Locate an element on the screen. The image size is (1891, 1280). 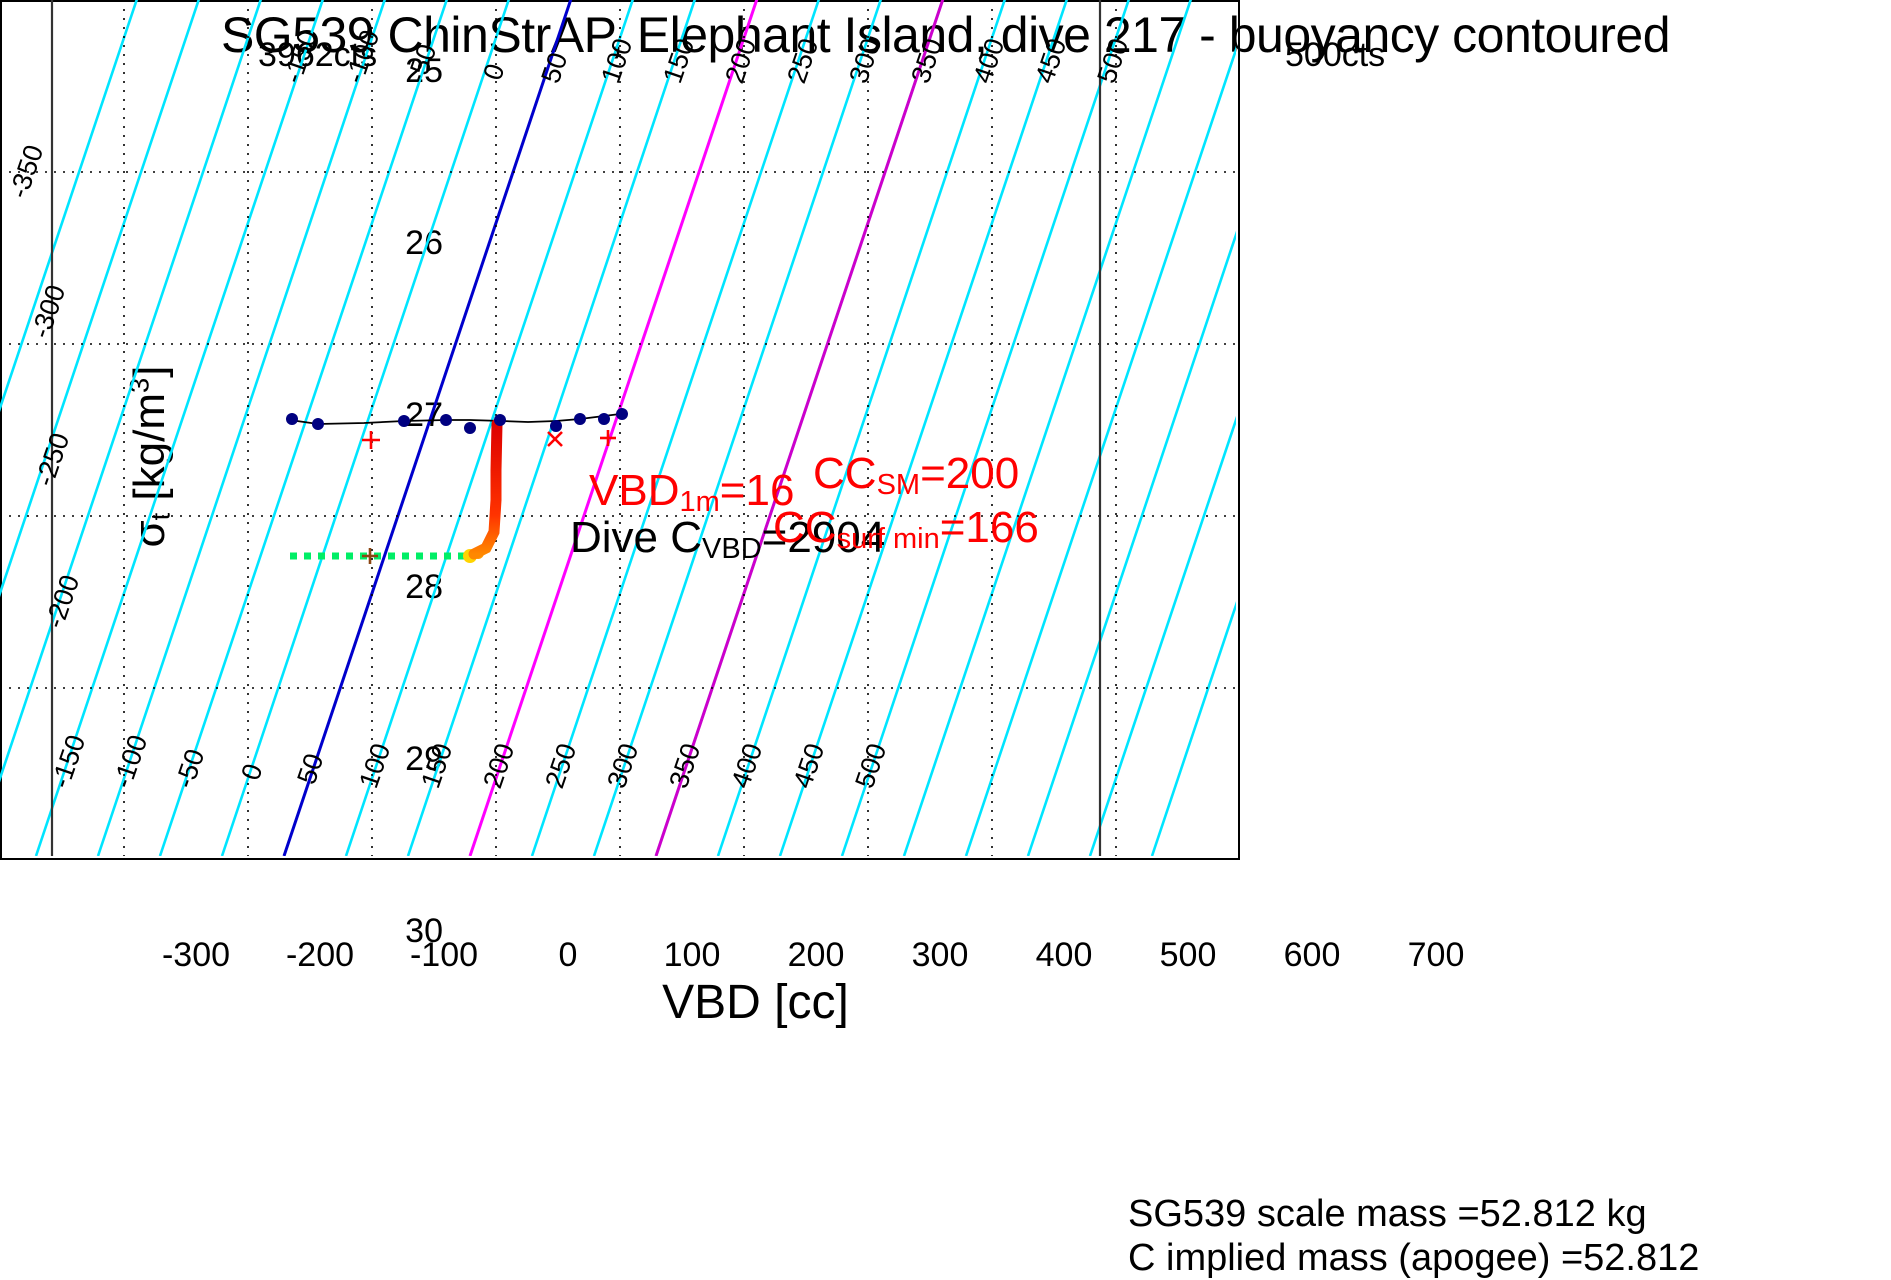
svg-text: -300 is located at coordinates (48, 311).